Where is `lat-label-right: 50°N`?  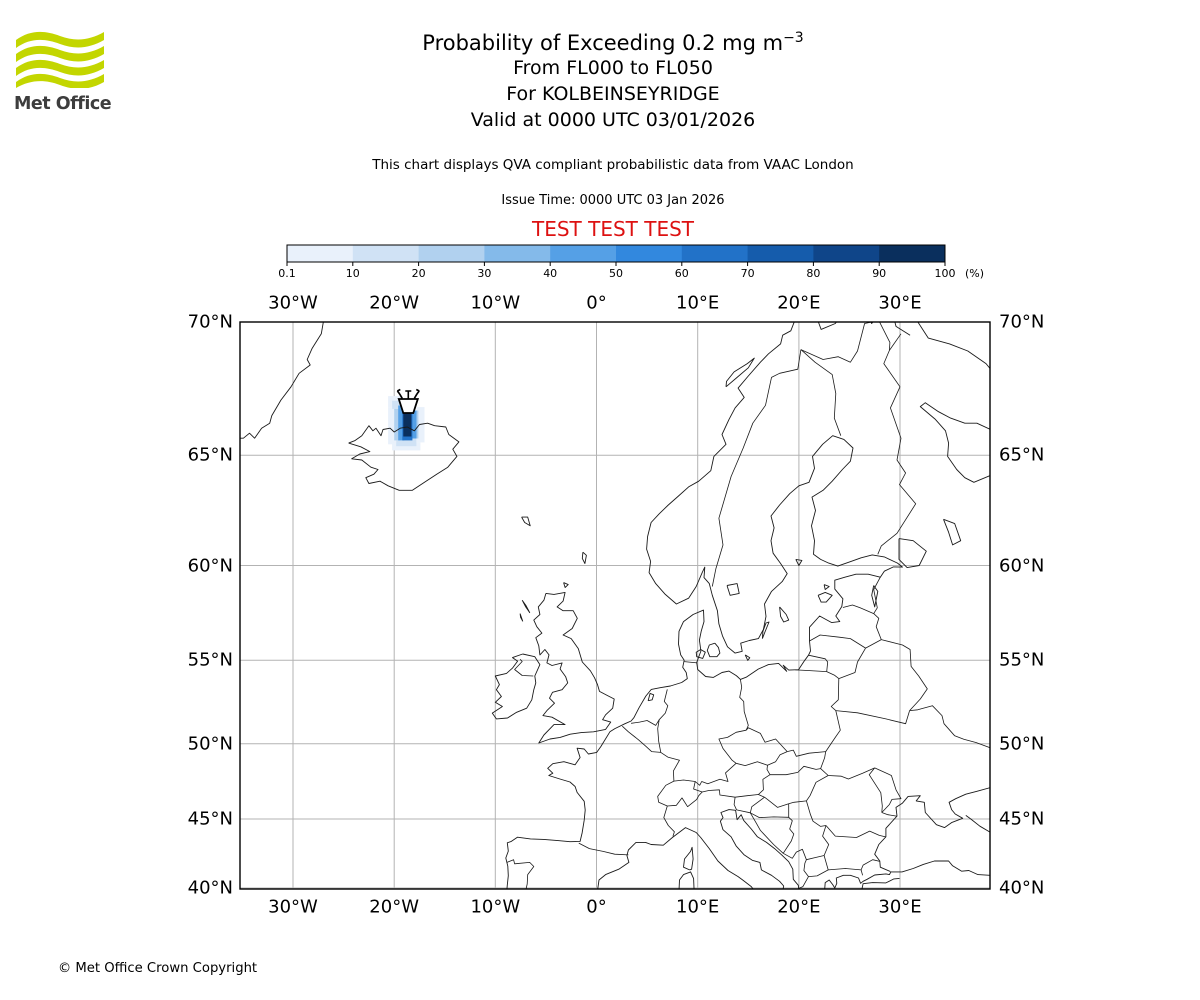 lat-label-right: 50°N is located at coordinates (1022, 744).